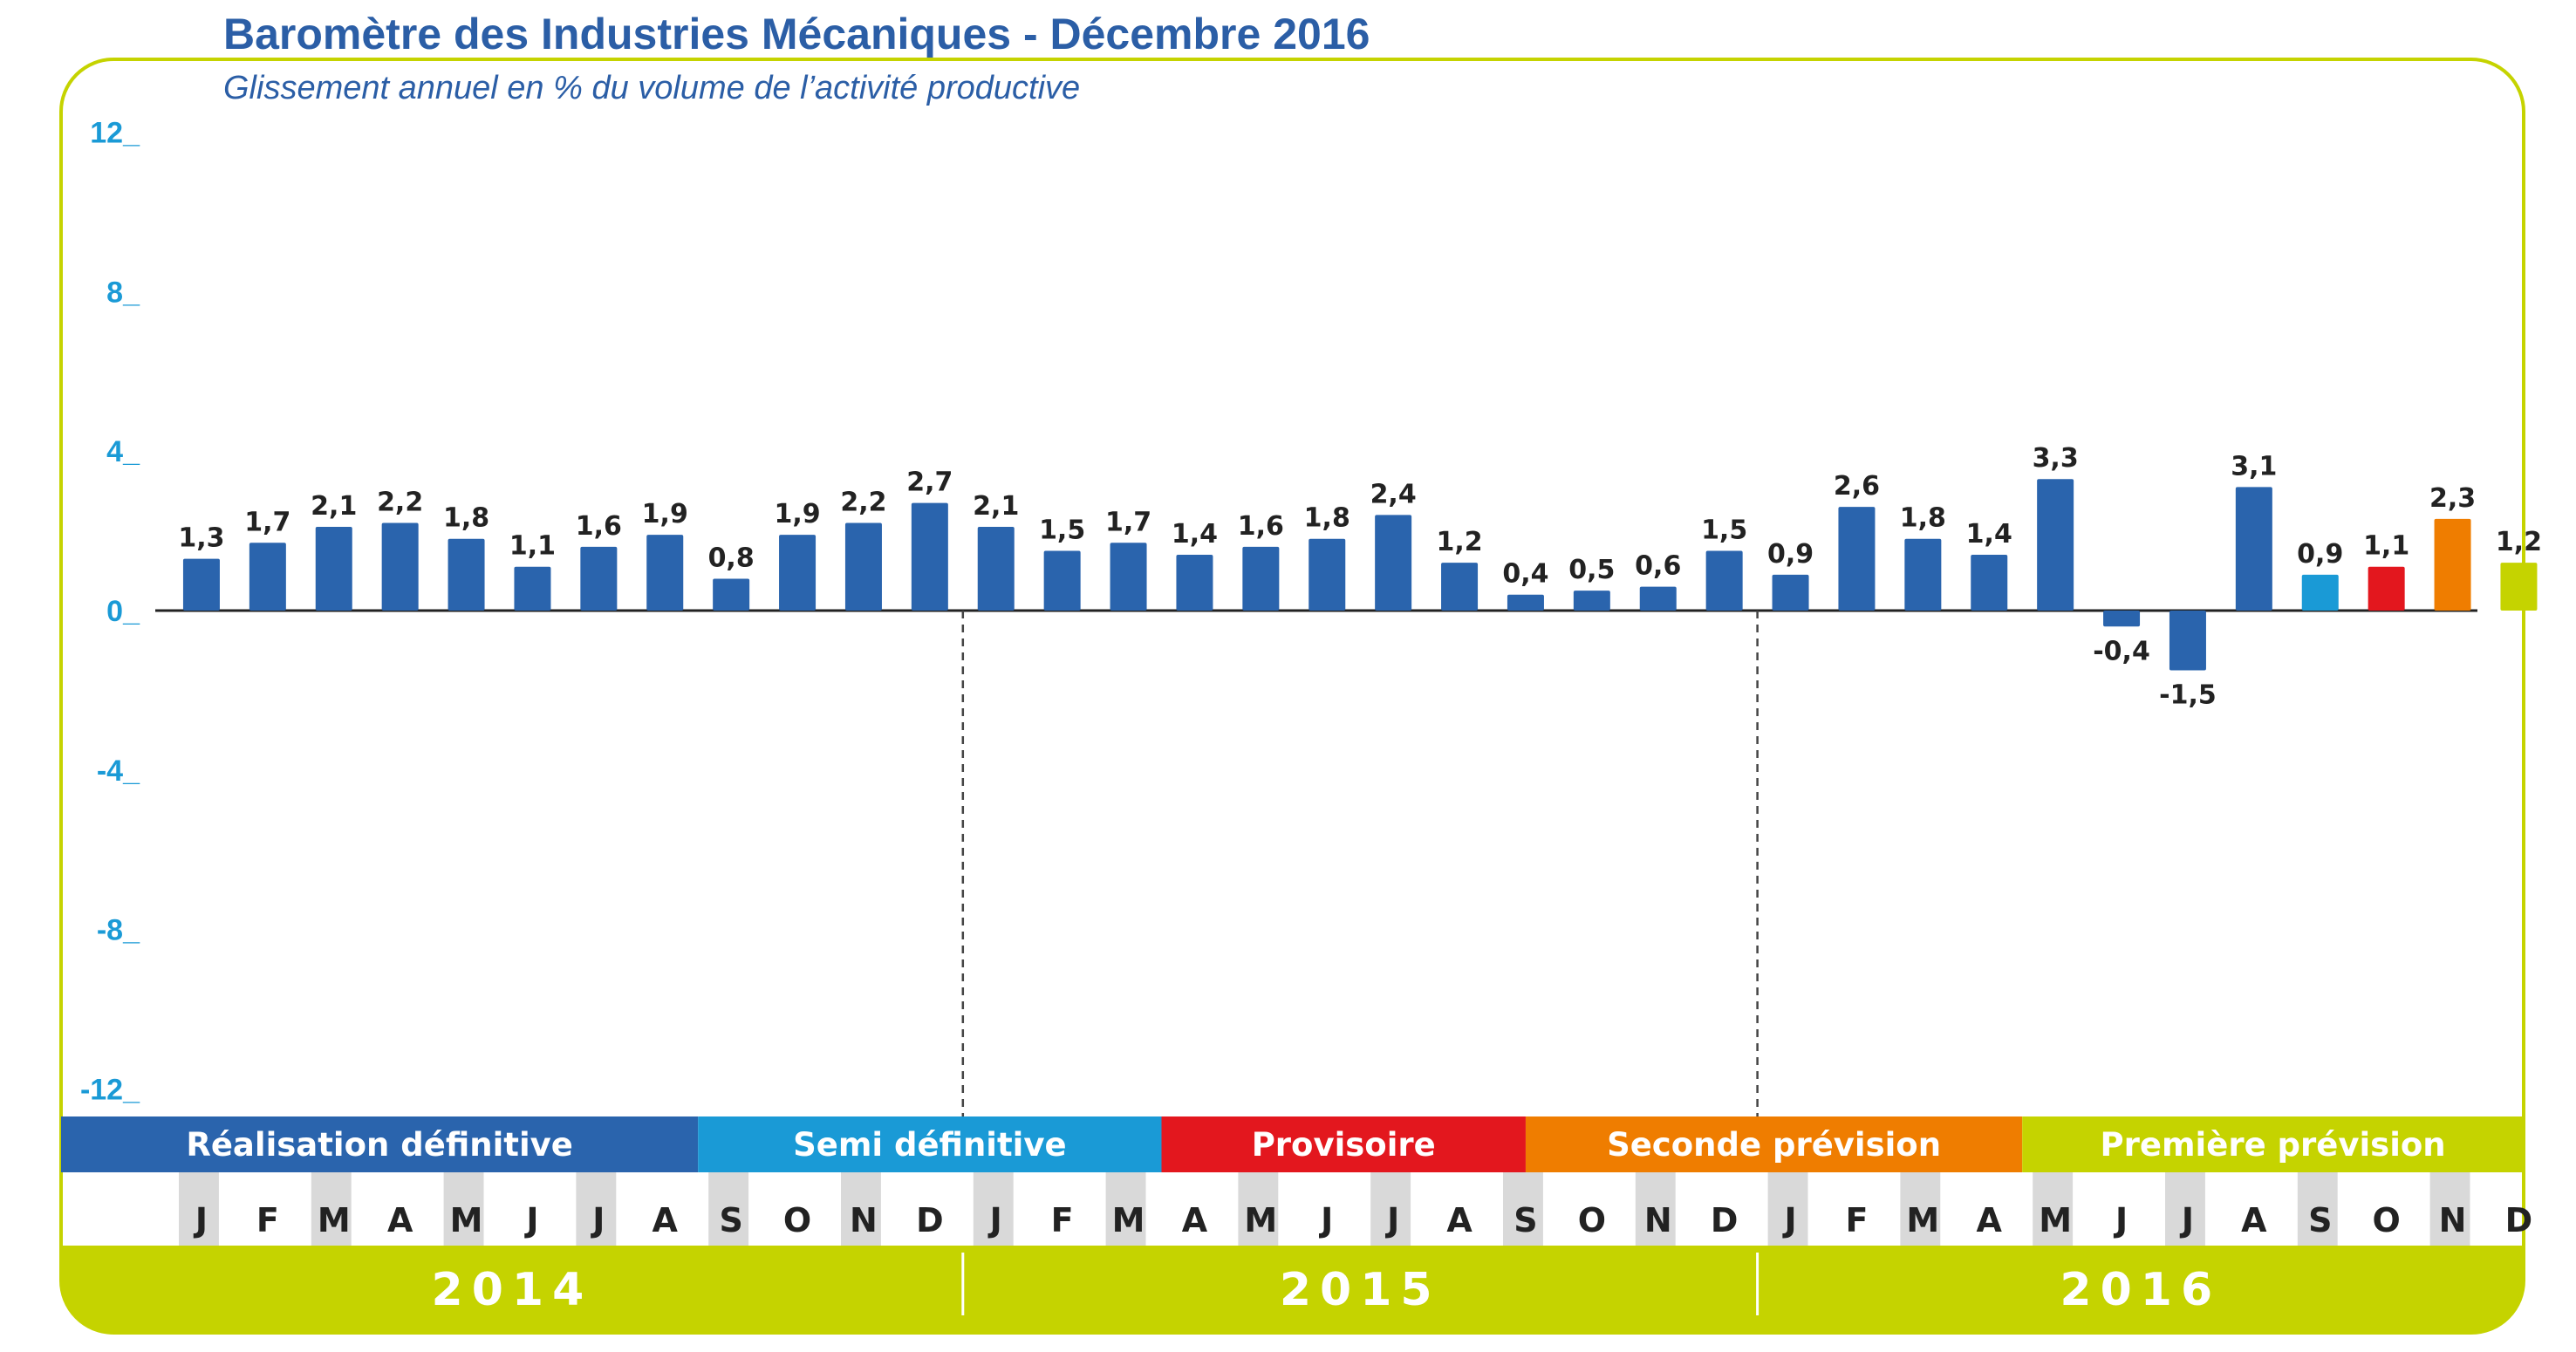  Describe the element at coordinates (512, 1290) in the screenshot. I see `year-label: 2014` at that location.